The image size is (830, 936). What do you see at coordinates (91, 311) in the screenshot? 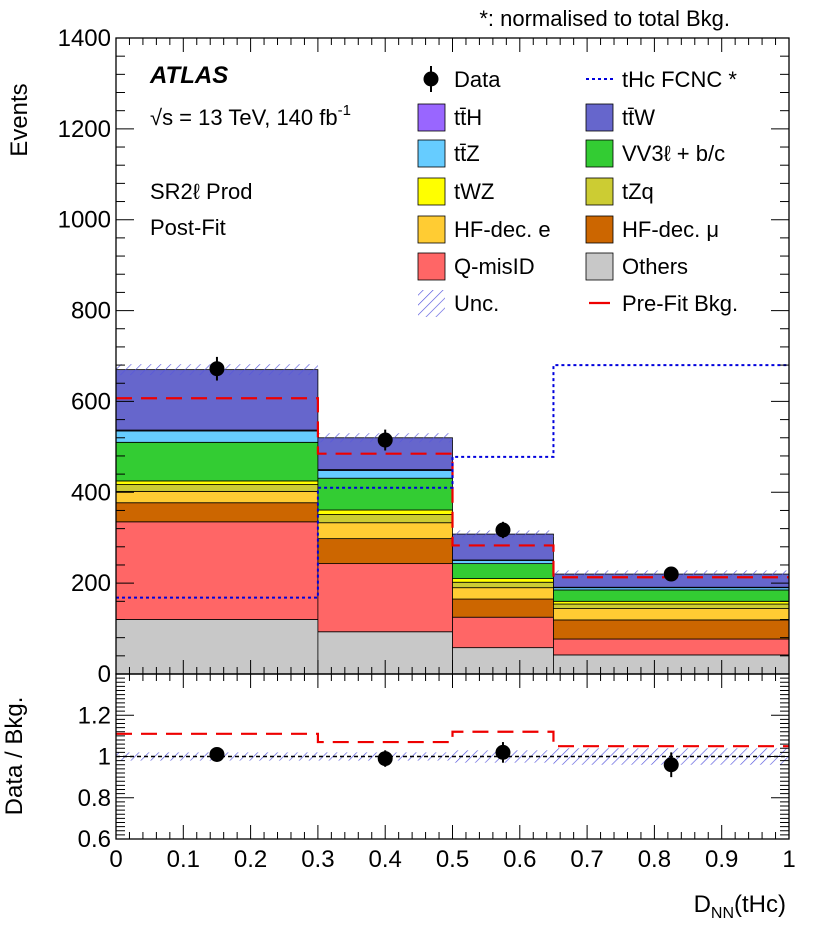
I see `y-tick-label: 800` at bounding box center [91, 311].